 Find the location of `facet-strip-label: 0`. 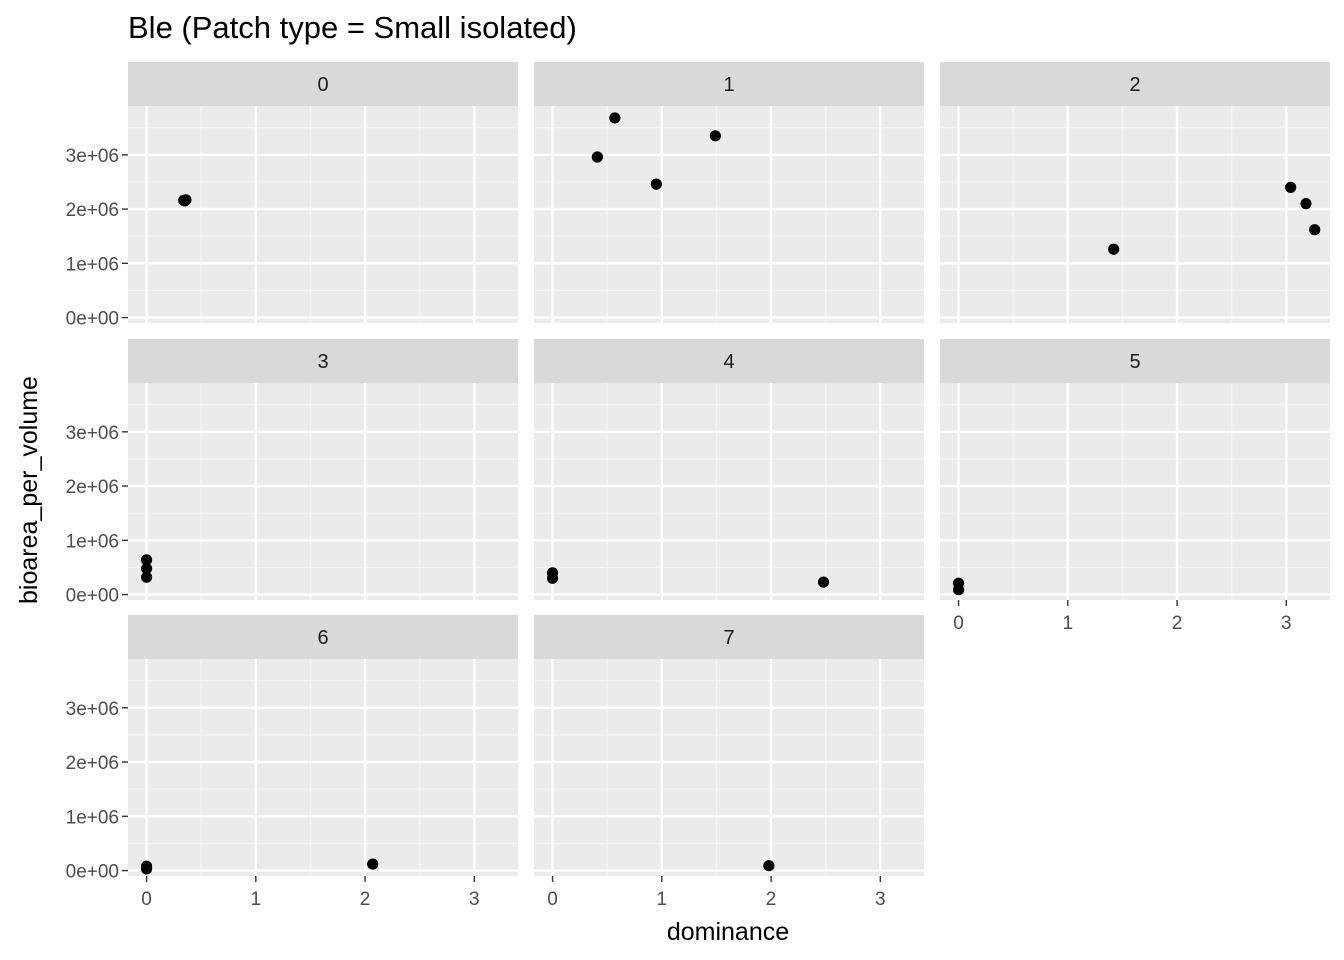

facet-strip-label: 0 is located at coordinates (322, 85).